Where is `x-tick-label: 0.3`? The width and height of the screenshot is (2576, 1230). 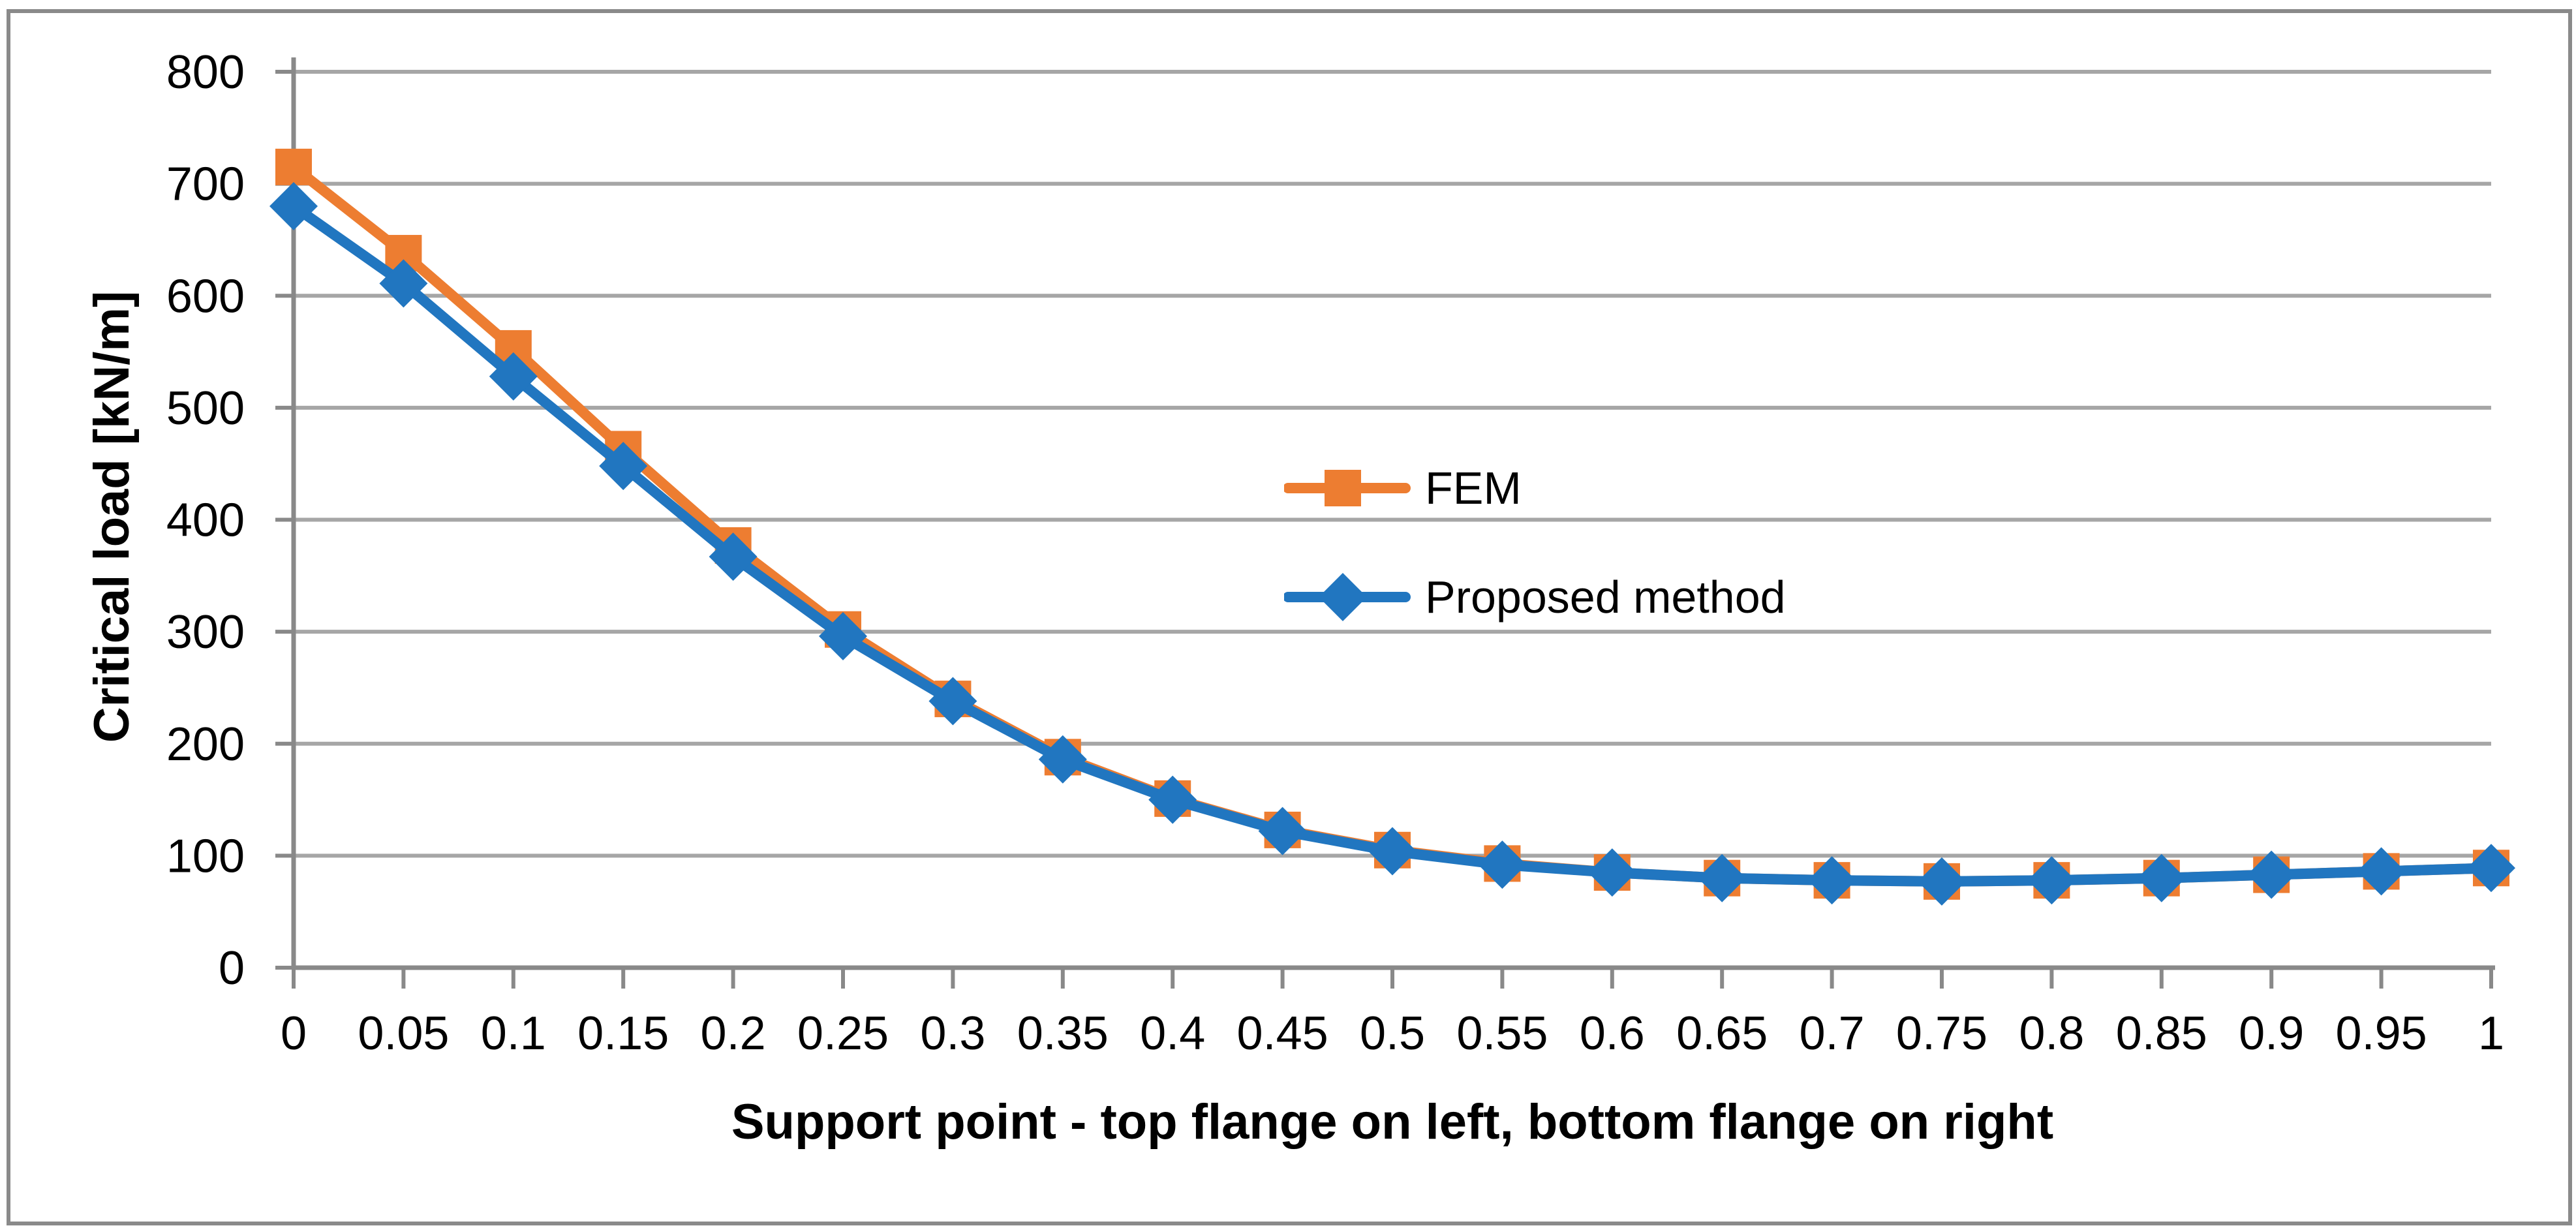 x-tick-label: 0.3 is located at coordinates (952, 1033).